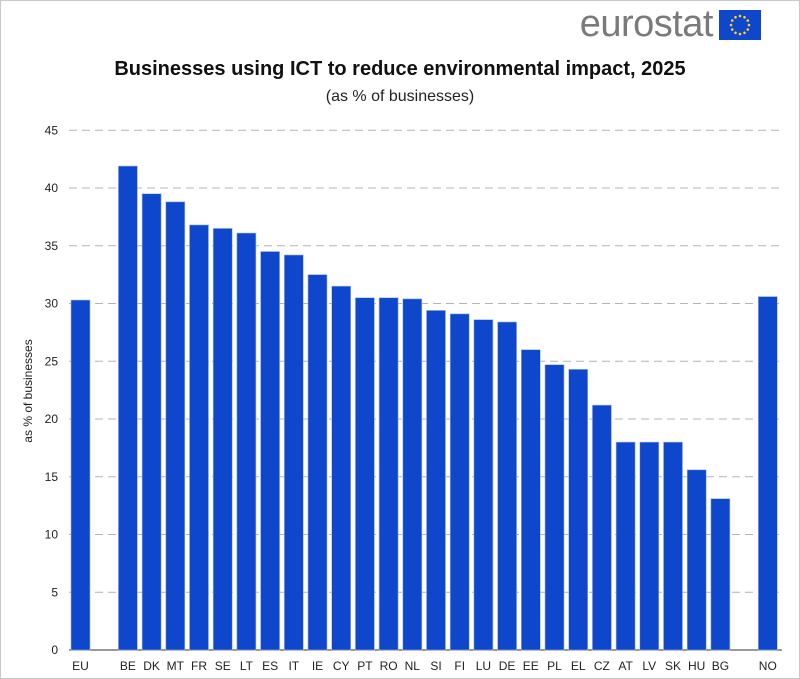  What do you see at coordinates (341, 666) in the screenshot?
I see `x-tick-label: CY` at bounding box center [341, 666].